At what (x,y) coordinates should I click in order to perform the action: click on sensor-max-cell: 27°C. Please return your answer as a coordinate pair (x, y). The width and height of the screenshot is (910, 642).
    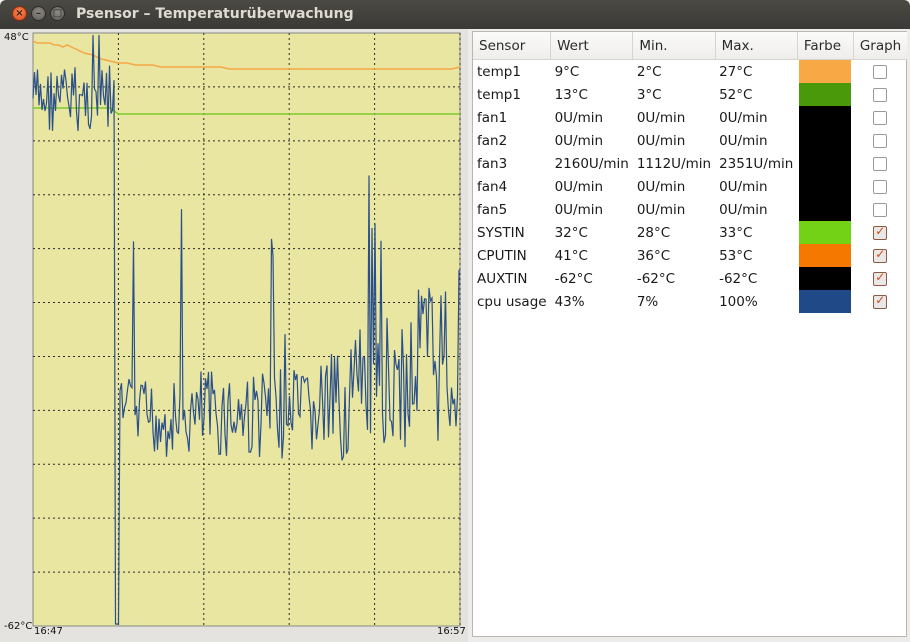
    Looking at the image, I should click on (736, 71).